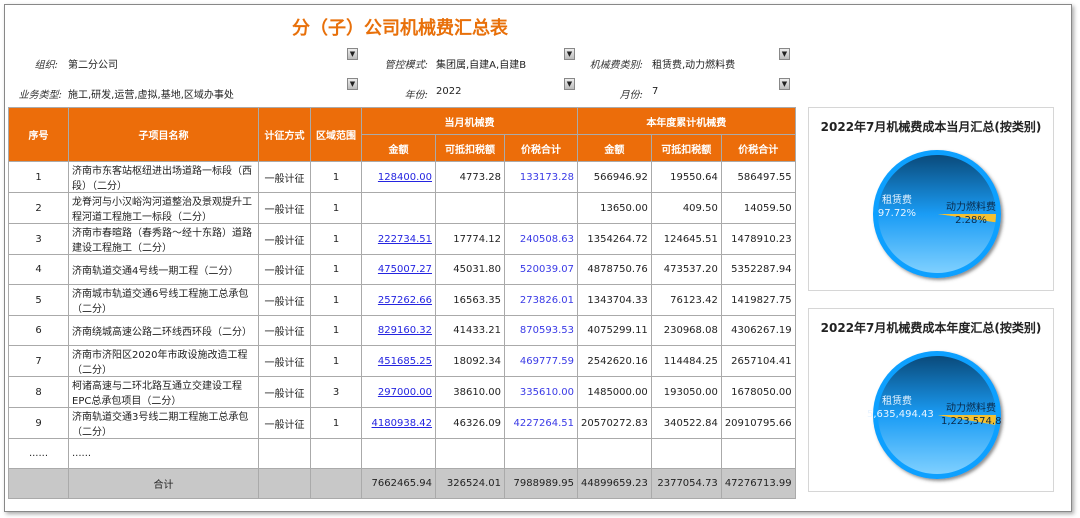 Image resolution: width=1080 pixels, height=518 pixels. Describe the element at coordinates (38, 361) in the screenshot. I see `cell-no: 7` at that location.